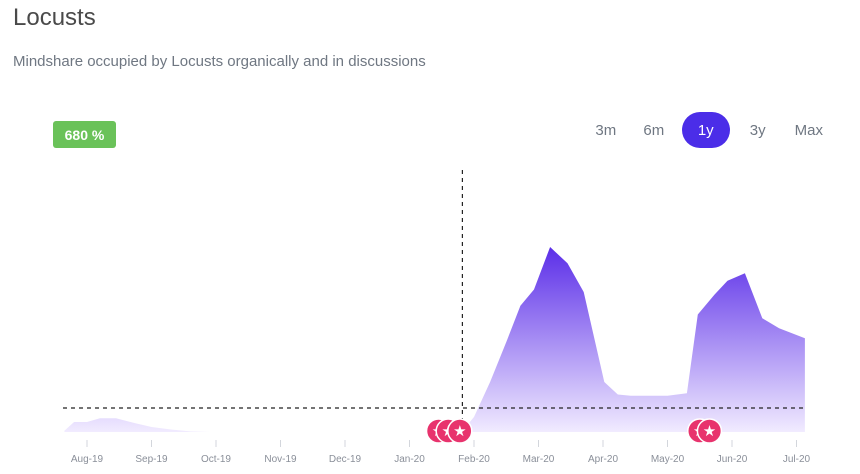 The image size is (860, 474). Describe the element at coordinates (216, 459) in the screenshot. I see `x-tick-label: Oct-19` at that location.